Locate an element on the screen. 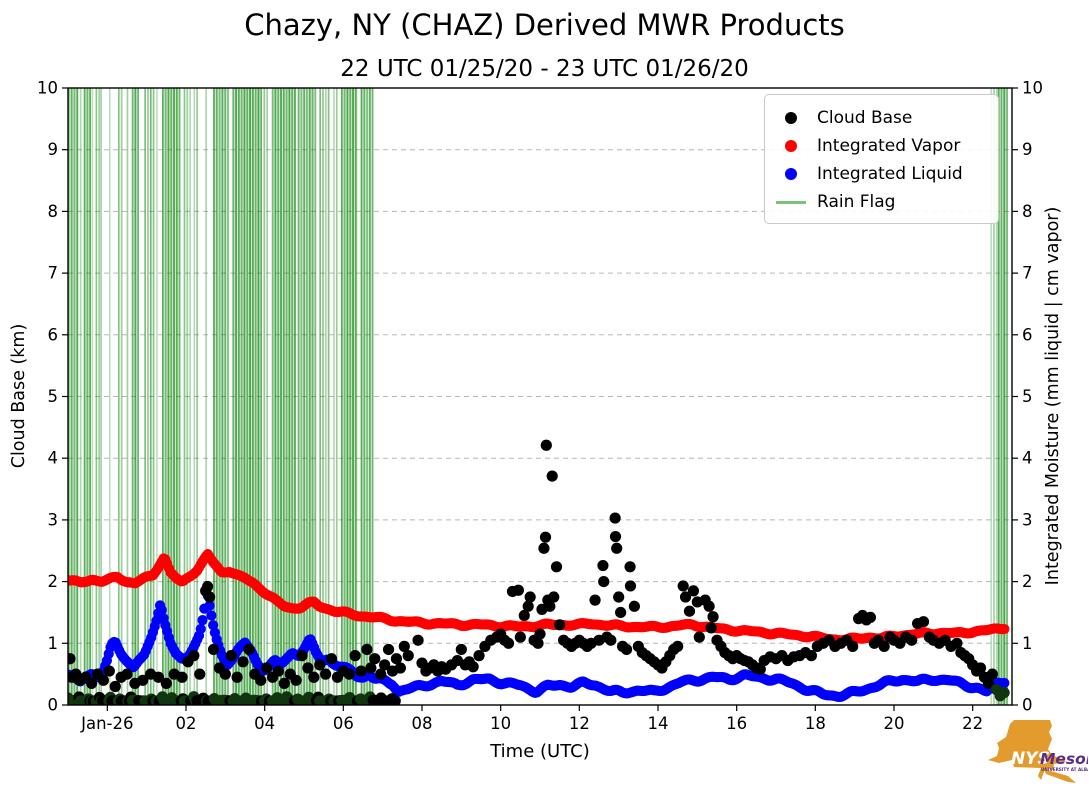 The width and height of the screenshot is (1089, 804). legend-label-integrated-vapor: Integrated Vapor is located at coordinates (889, 146).